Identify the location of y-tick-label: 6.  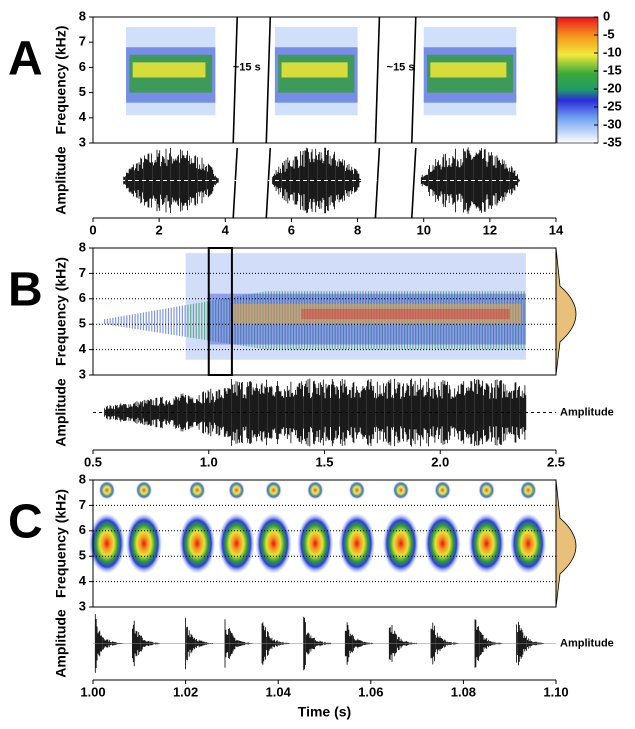
(82, 529).